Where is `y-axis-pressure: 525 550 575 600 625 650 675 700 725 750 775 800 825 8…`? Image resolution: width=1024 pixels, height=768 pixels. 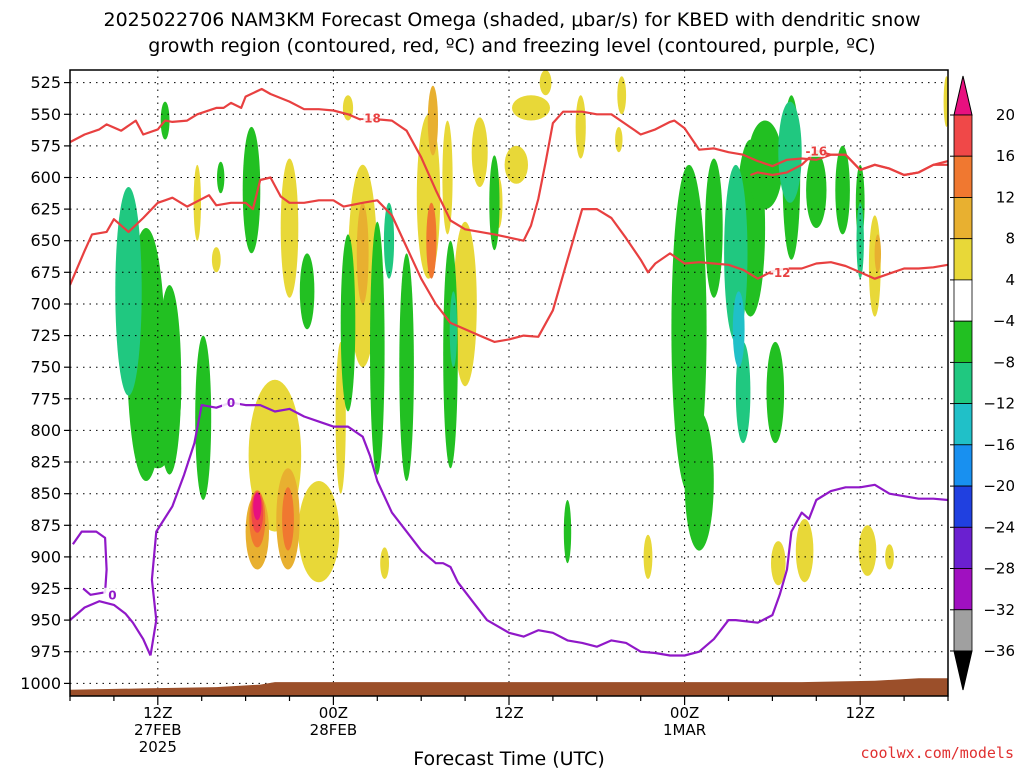
y-axis-pressure: 525 550 575 600 625 650 675 700 725 750 775 800 825 8… is located at coordinates (45, 383).